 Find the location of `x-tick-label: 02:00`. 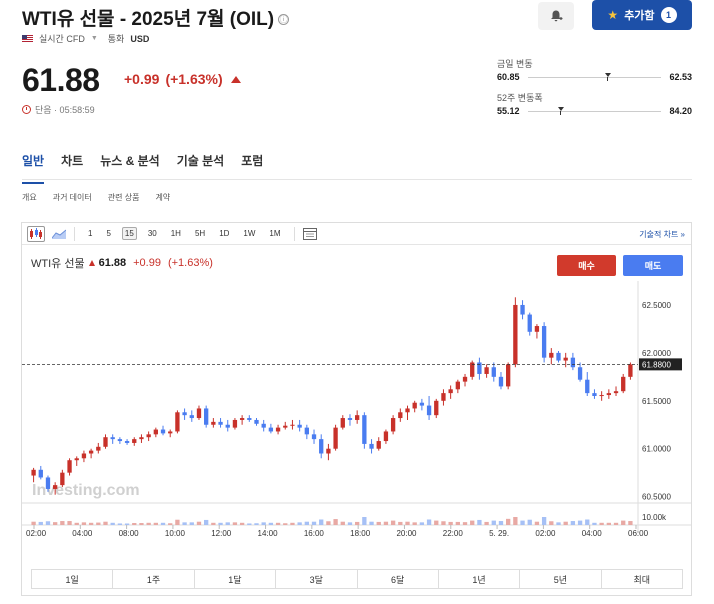

x-tick-label: 02:00 is located at coordinates (36, 533).